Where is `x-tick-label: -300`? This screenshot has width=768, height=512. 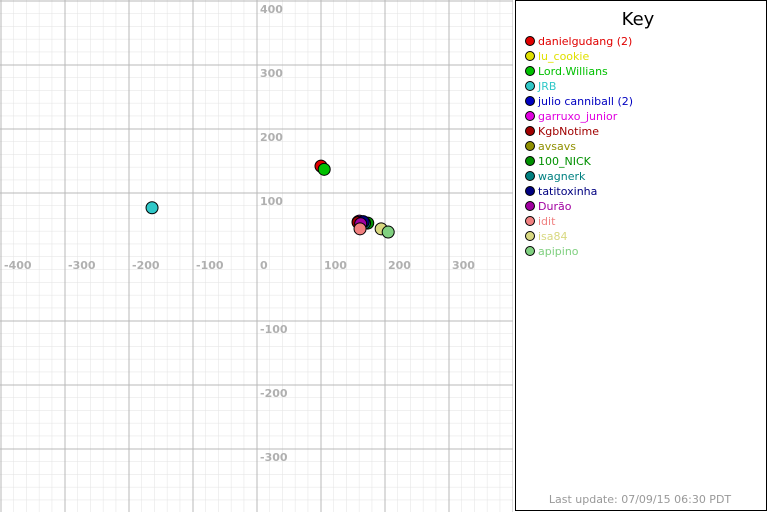 x-tick-label: -300 is located at coordinates (82, 265).